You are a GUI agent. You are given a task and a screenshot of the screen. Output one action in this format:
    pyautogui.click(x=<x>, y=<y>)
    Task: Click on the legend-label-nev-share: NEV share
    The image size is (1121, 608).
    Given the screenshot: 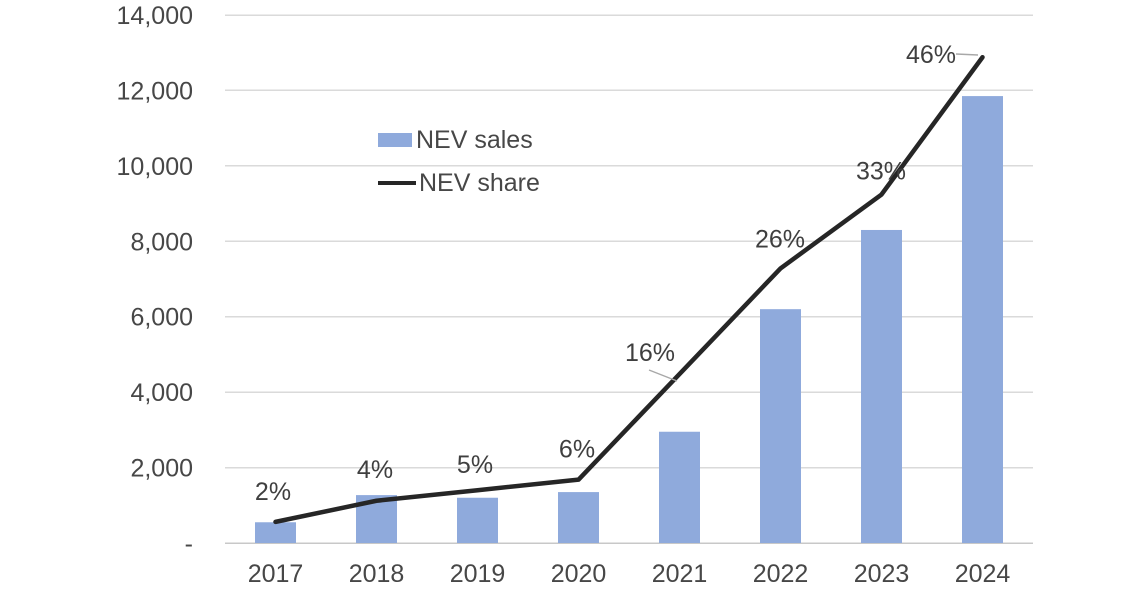 What is the action you would take?
    pyautogui.click(x=479, y=183)
    